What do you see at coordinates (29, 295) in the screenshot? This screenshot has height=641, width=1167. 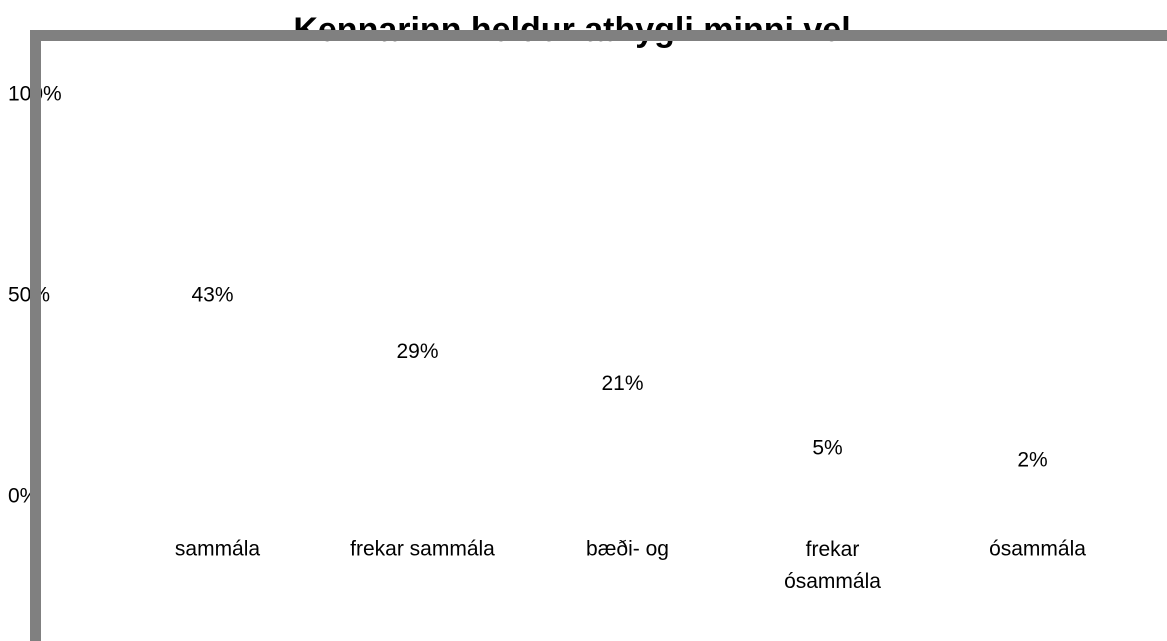 I see `y-tick-label: 50%` at bounding box center [29, 295].